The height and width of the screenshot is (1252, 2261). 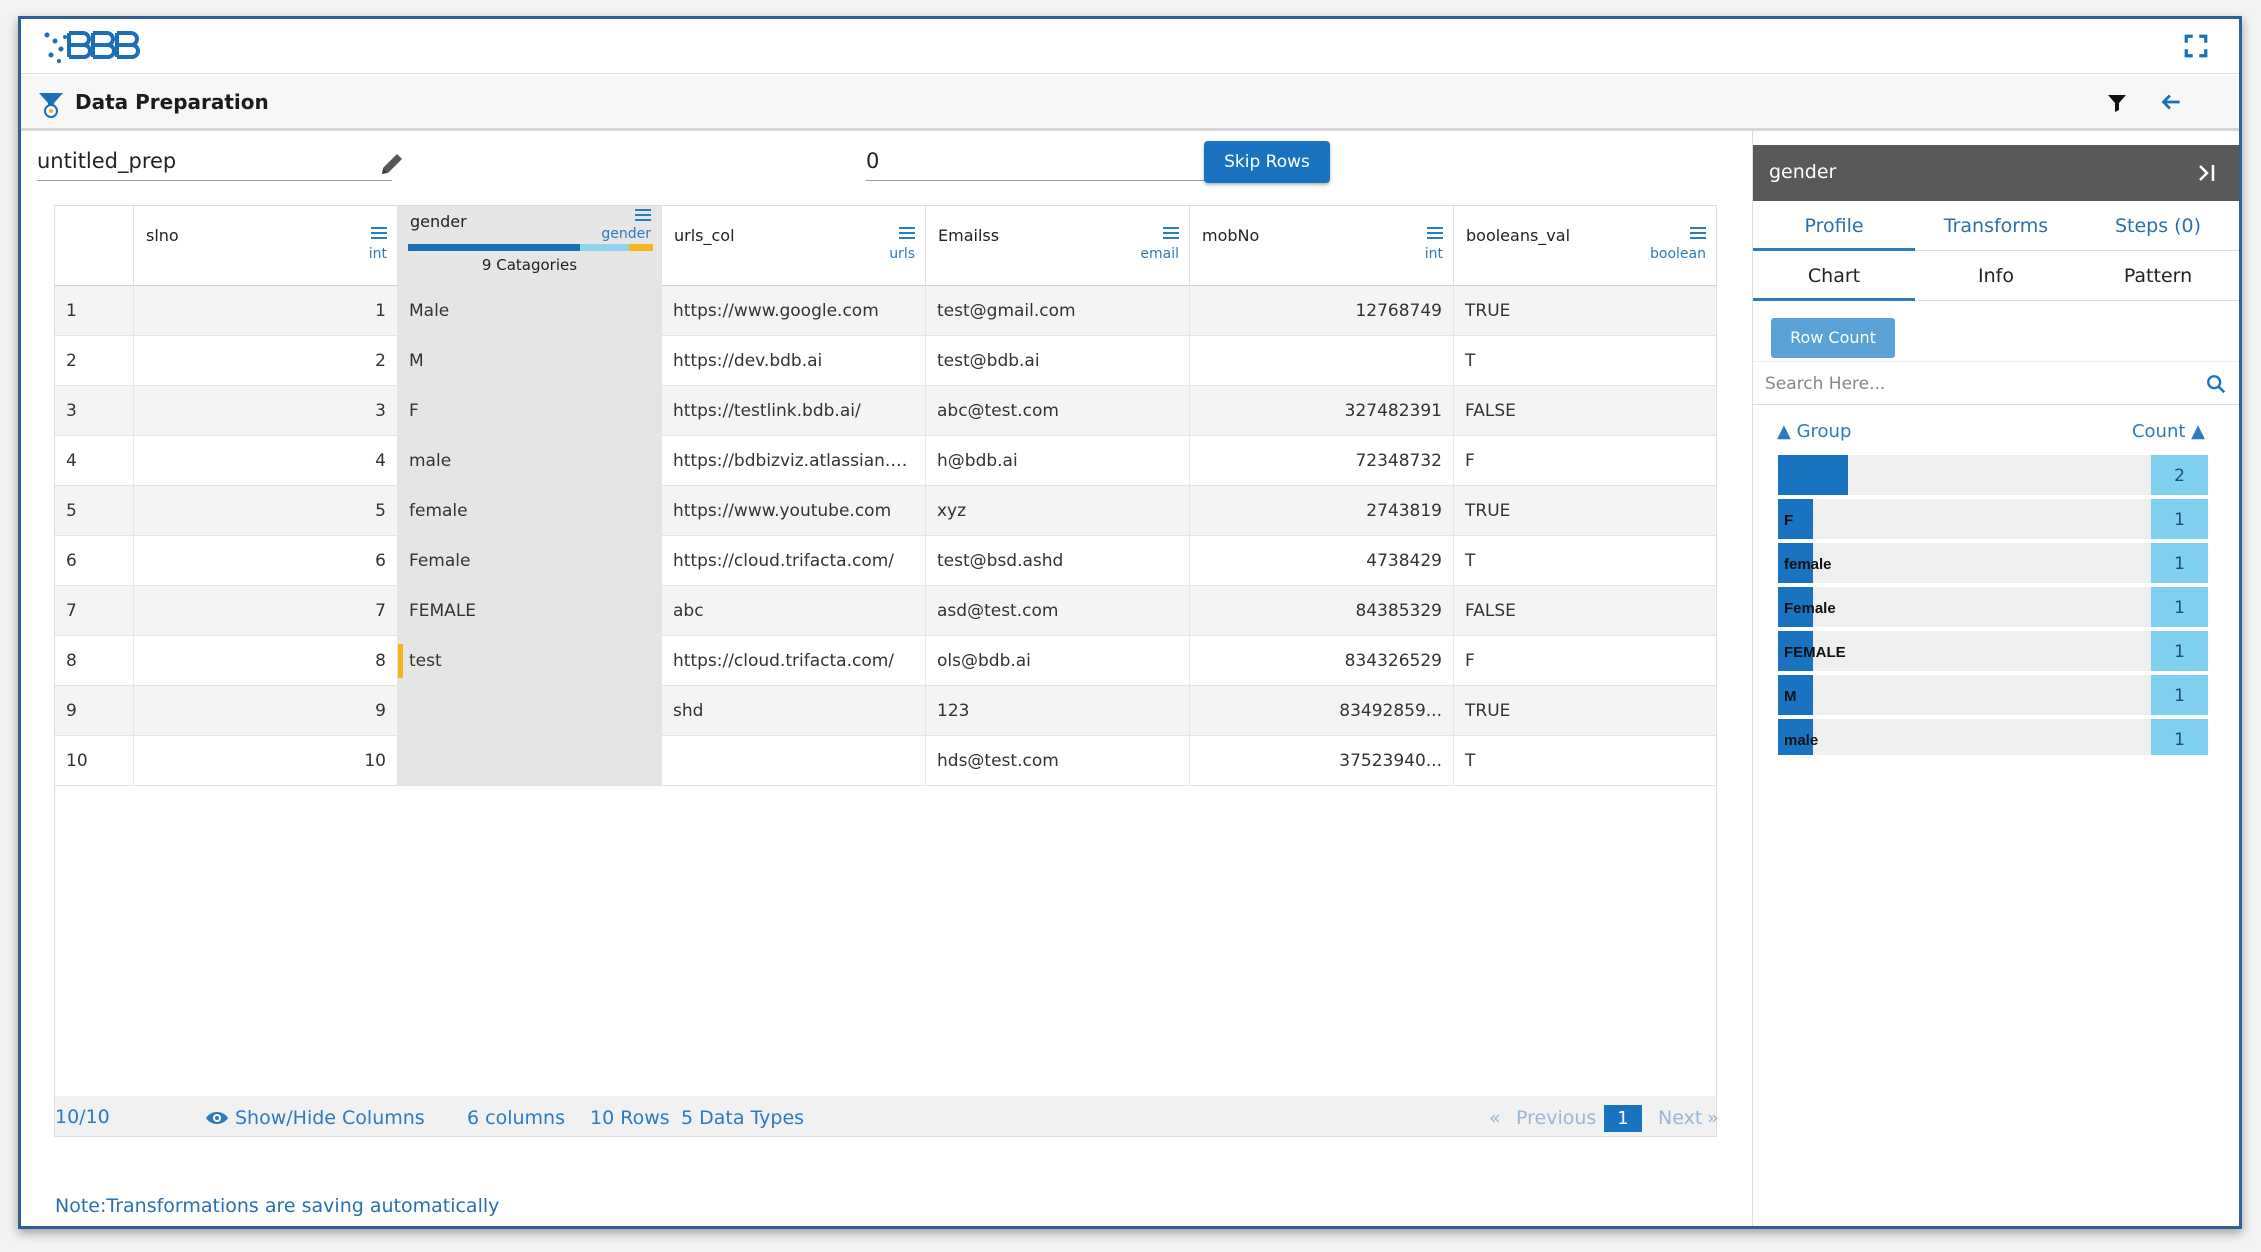 What do you see at coordinates (530, 311) in the screenshot?
I see `gender-cell: Male` at bounding box center [530, 311].